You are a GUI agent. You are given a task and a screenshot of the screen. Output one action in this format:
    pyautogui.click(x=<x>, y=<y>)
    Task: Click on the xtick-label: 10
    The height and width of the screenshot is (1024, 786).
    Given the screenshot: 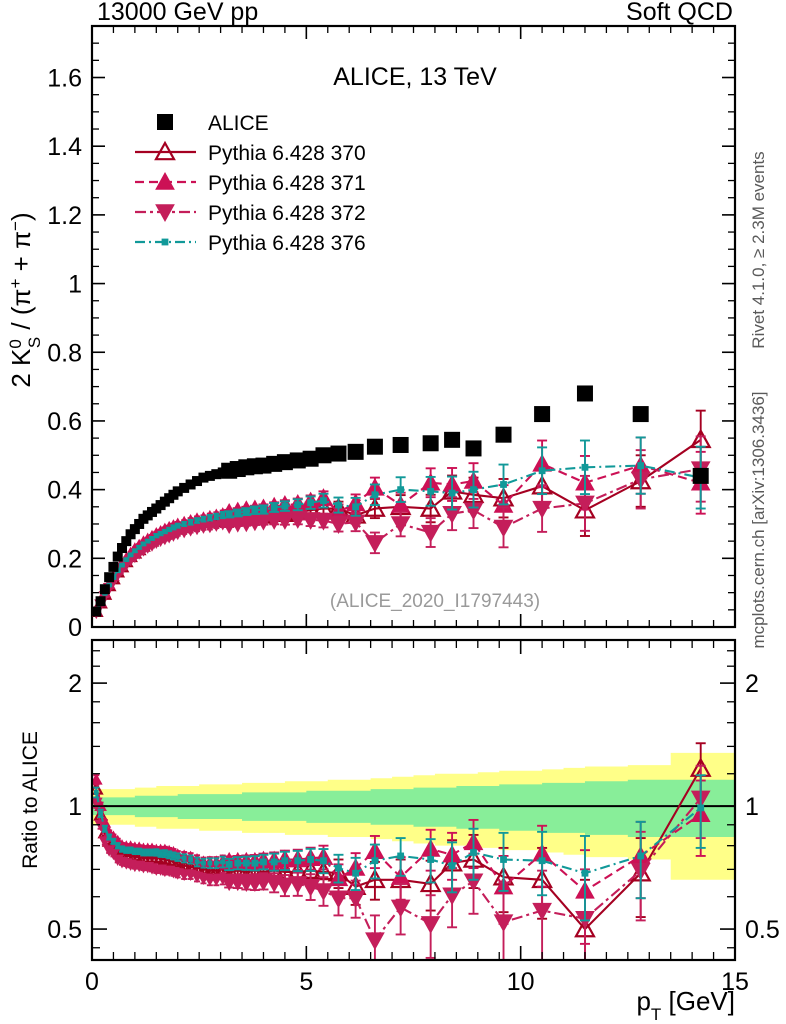 What is the action you would take?
    pyautogui.click(x=521, y=982)
    